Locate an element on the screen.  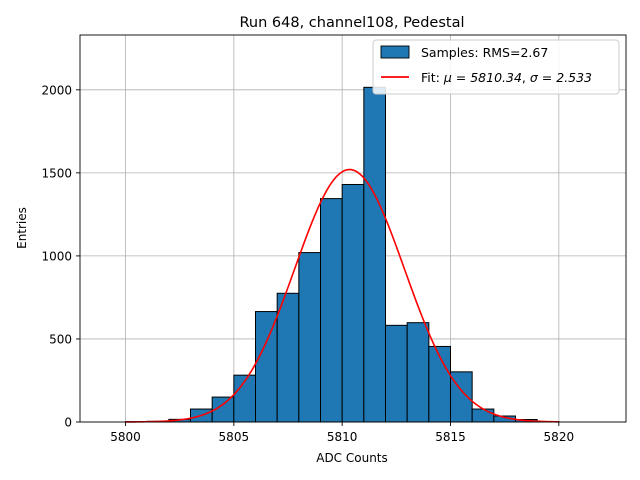
x-tick-label-4: 5820 is located at coordinates (559, 437).